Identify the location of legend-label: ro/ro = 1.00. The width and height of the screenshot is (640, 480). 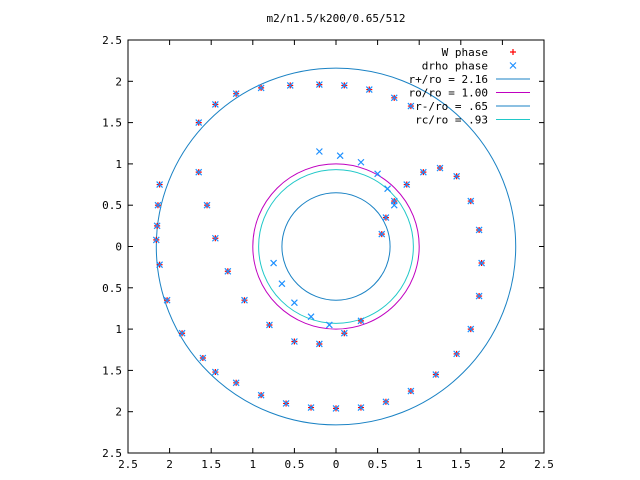
(448, 93).